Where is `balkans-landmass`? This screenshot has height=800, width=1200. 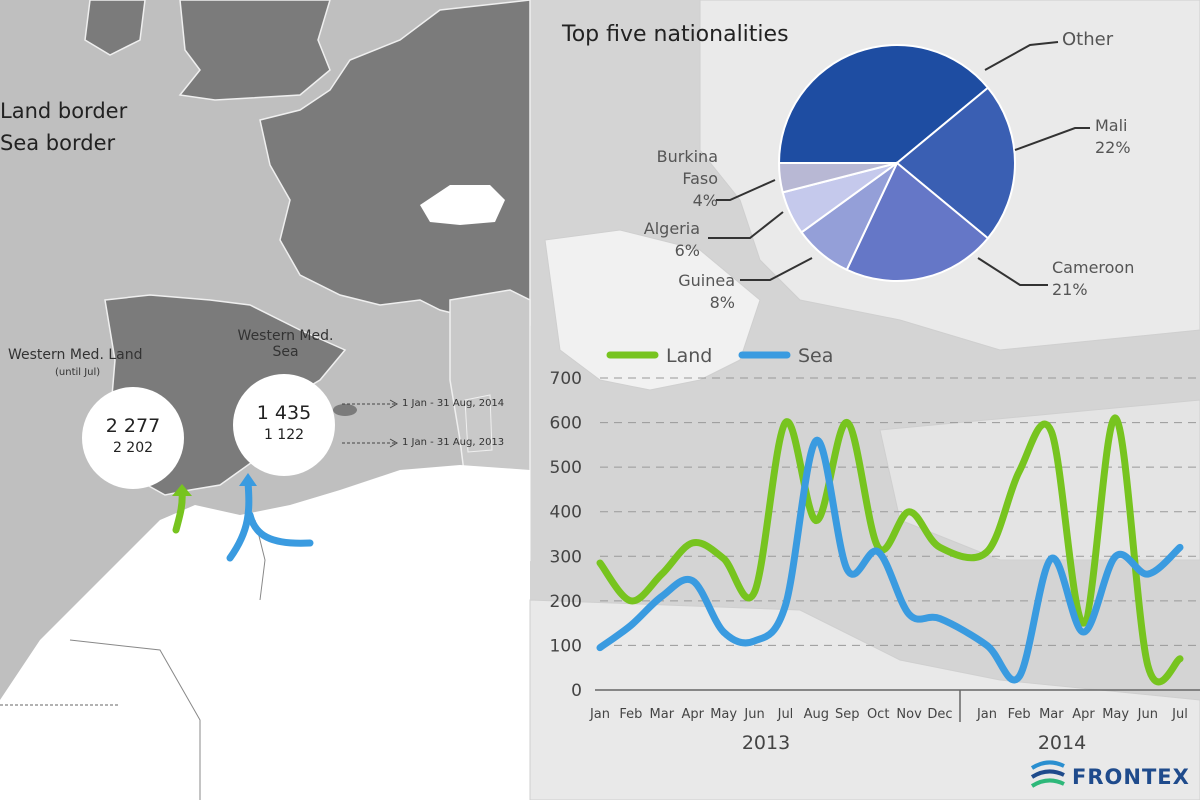 balkans-landmass is located at coordinates (652, 310).